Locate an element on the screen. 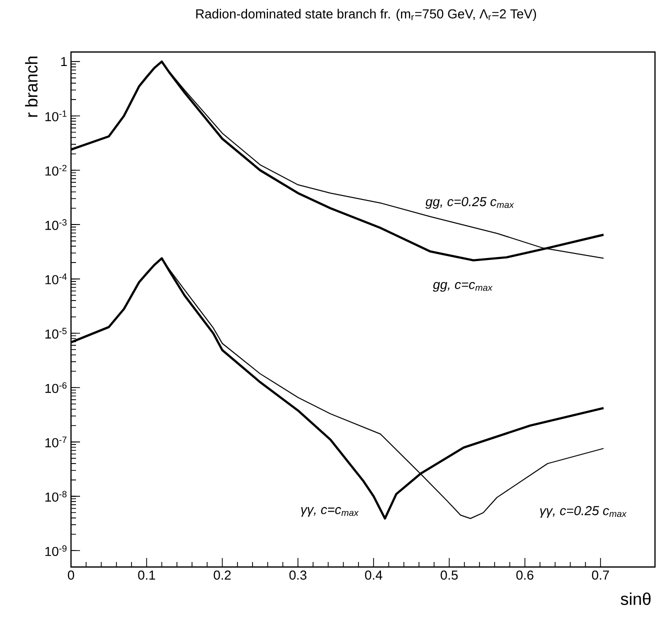 The width and height of the screenshot is (663, 617). series-label: γγ, c=c$_{max}$ is located at coordinates (330, 512).